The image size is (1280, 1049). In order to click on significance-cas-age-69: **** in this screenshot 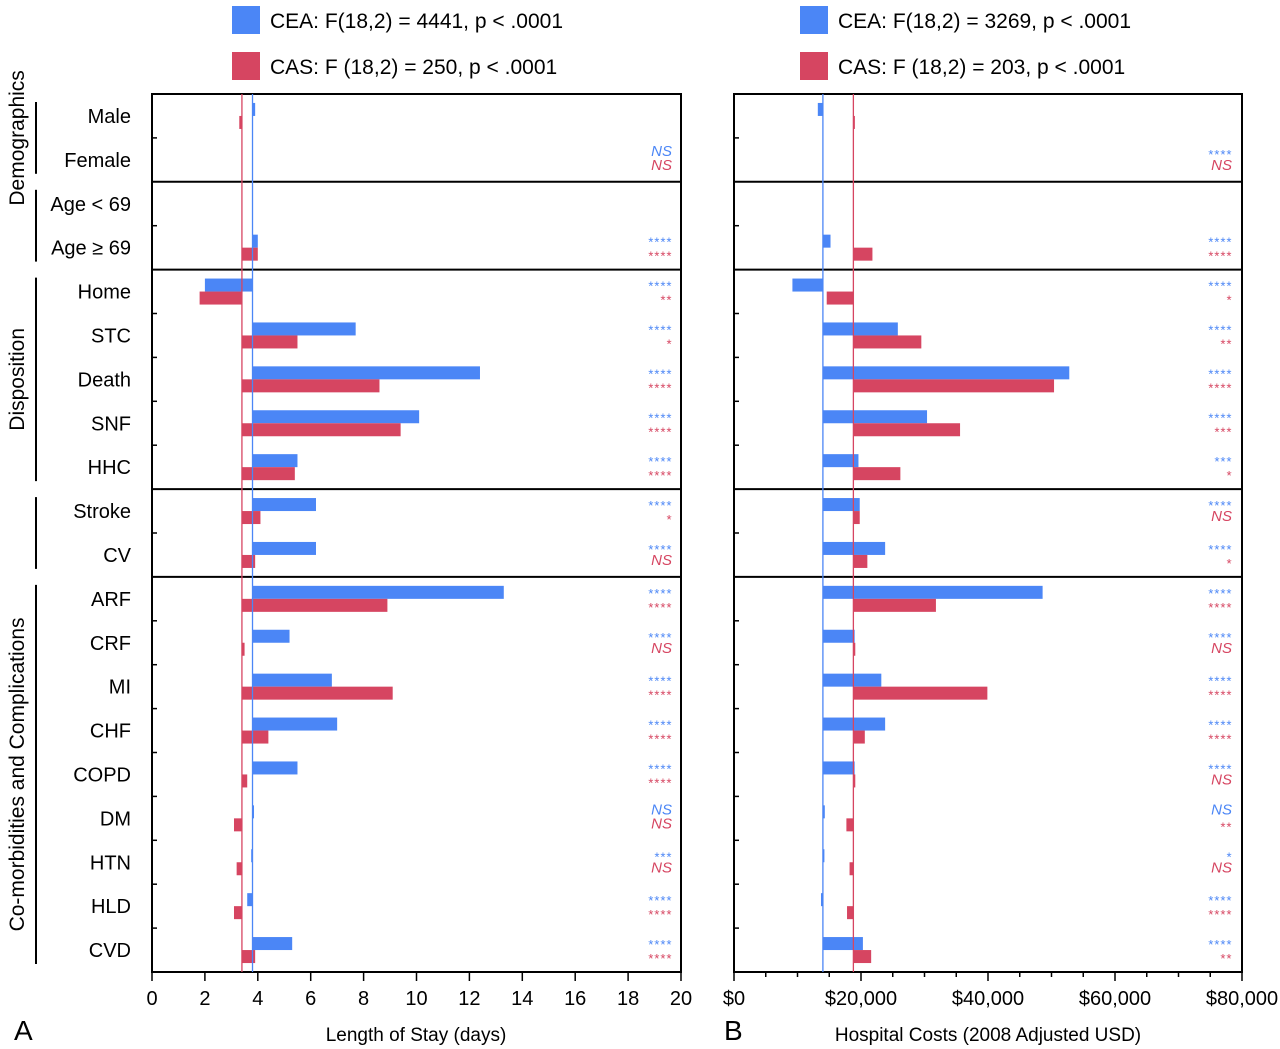, I will do `click(1220, 256)`.